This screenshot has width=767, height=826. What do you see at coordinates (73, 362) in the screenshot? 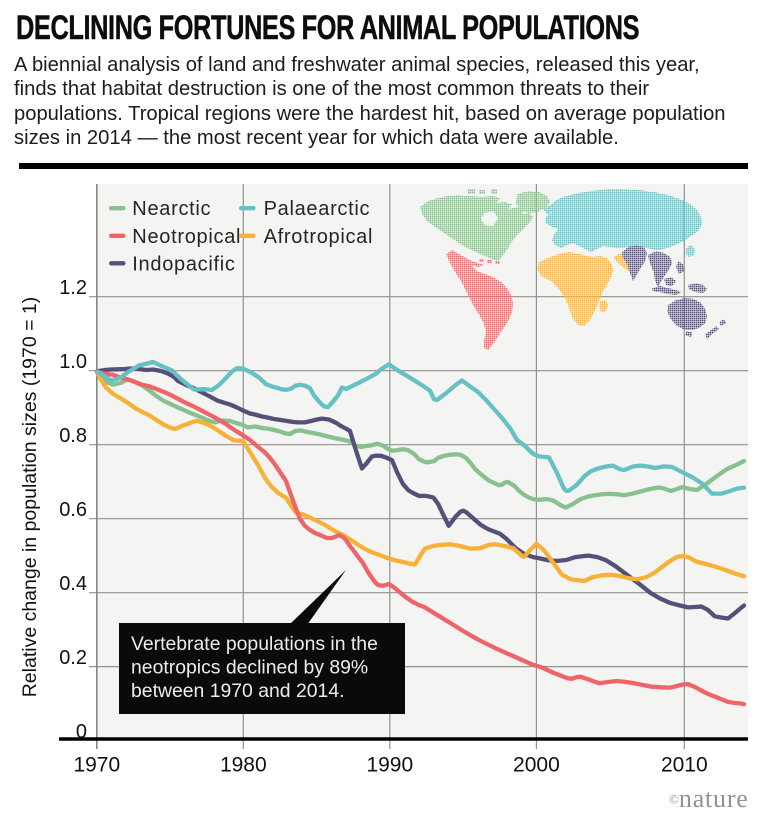
I see `svg-text: 1.0` at bounding box center [73, 362].